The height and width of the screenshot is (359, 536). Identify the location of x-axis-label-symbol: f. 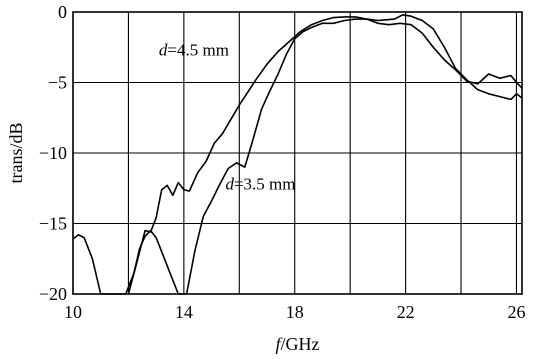
(279, 344).